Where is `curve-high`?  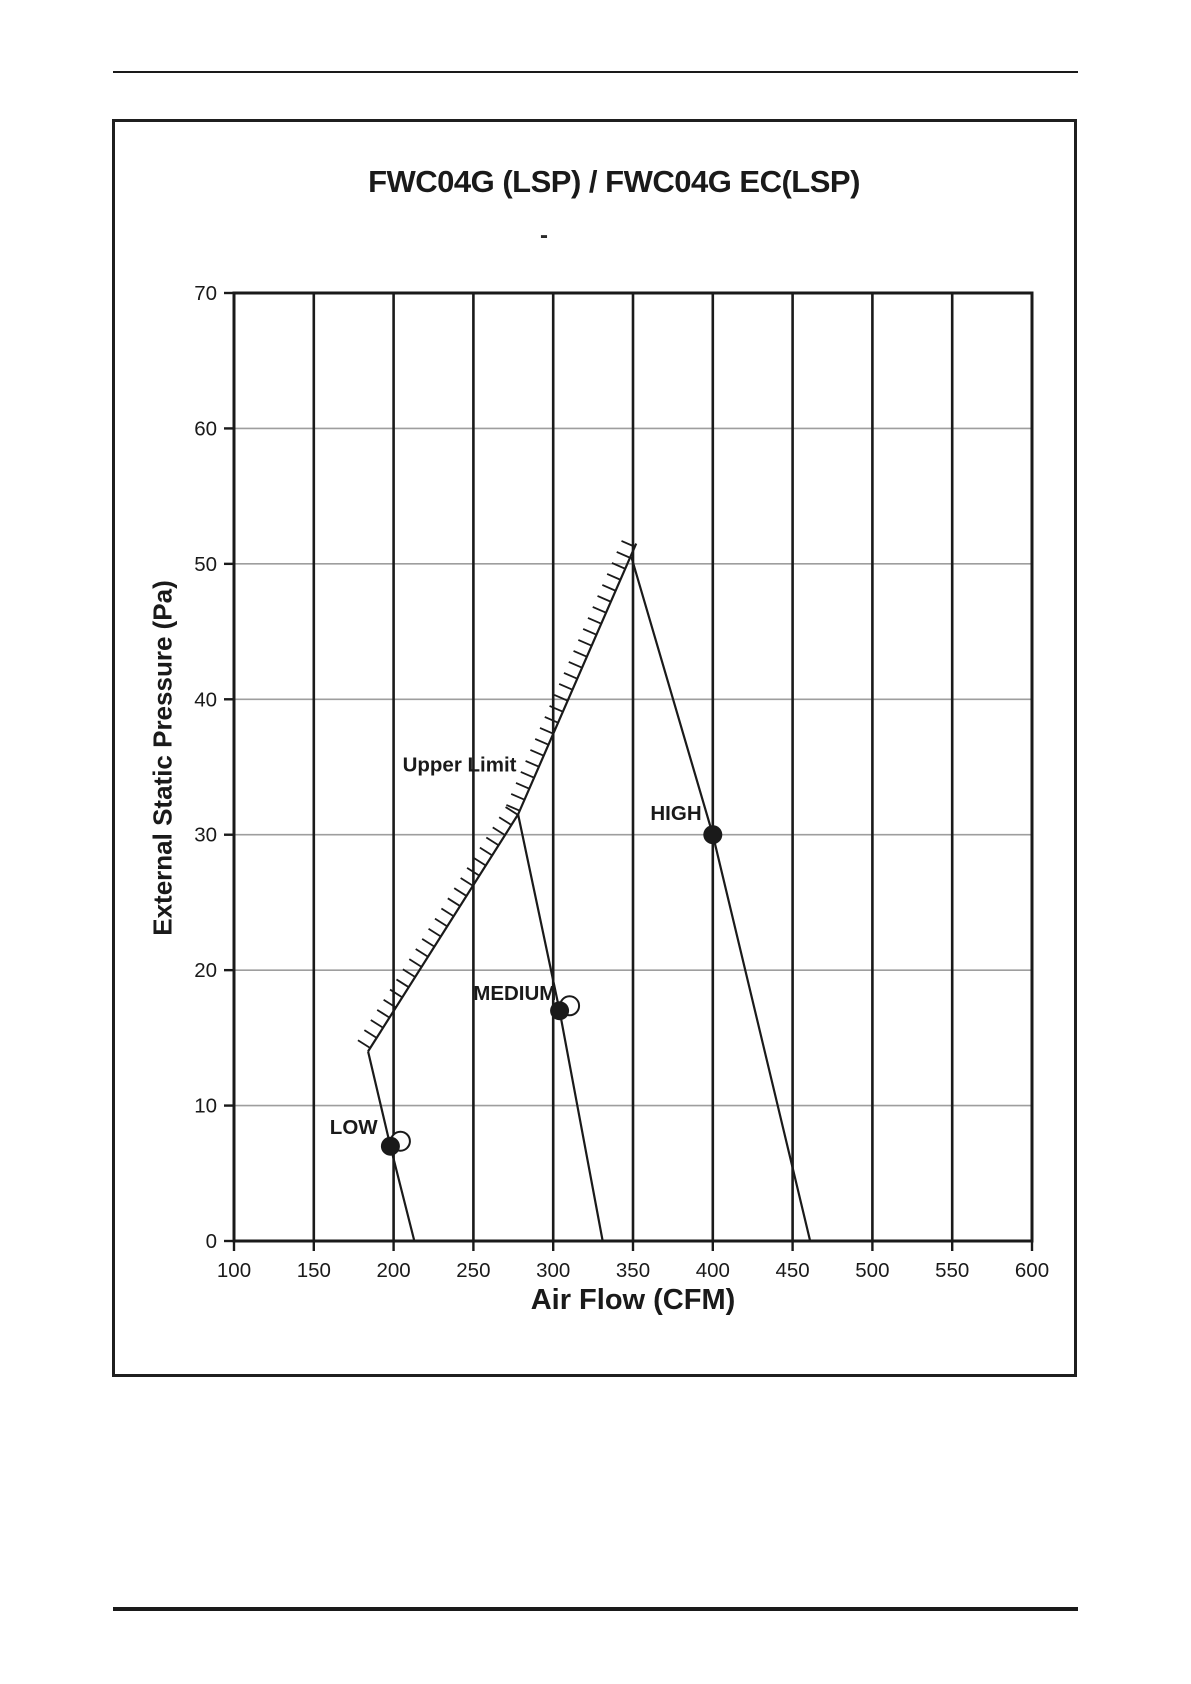 curve-high is located at coordinates (721, 899).